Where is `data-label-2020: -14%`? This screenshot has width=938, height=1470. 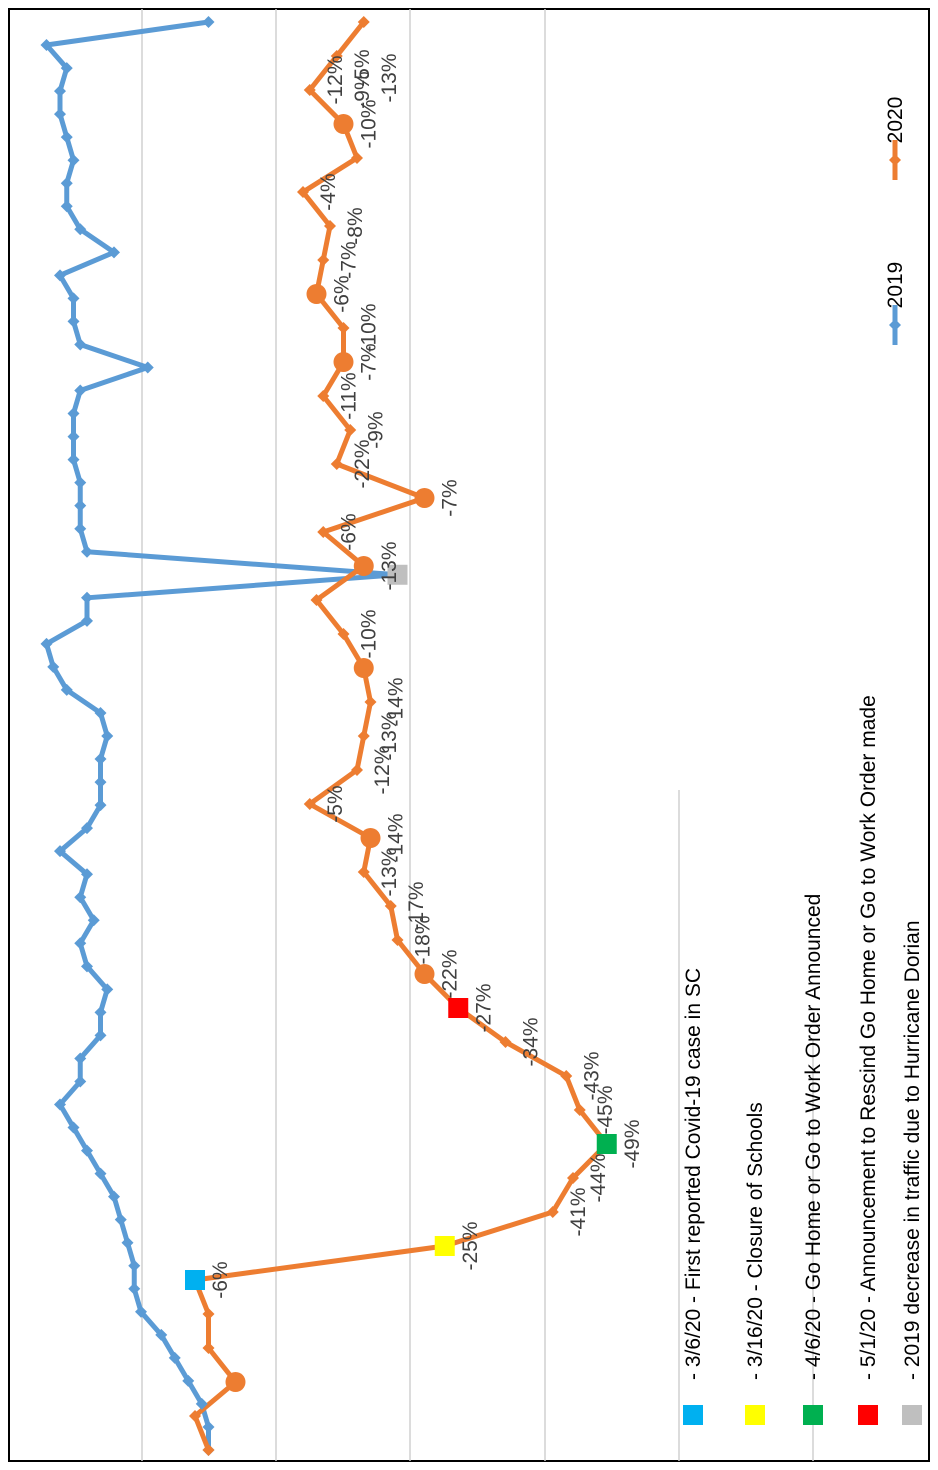
data-label-2020: -14% is located at coordinates (396, 837).